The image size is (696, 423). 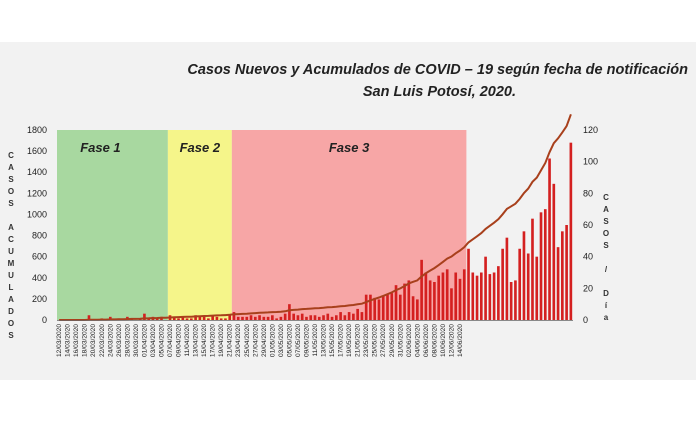 I want to click on y-left-tick-label: 600, so click(x=39, y=257).